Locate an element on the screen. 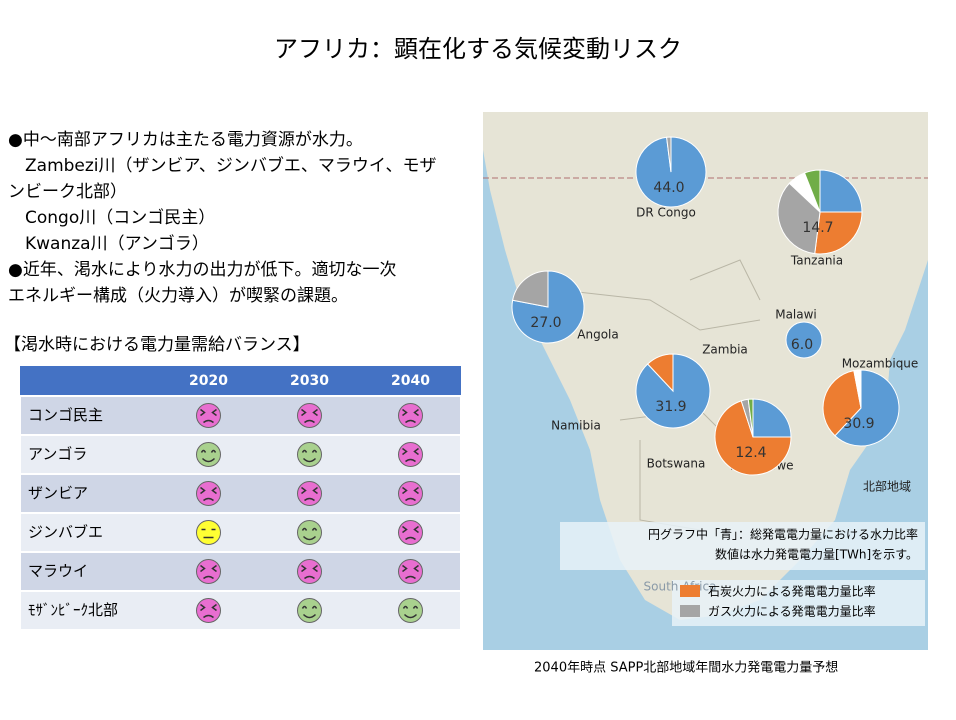  body-text: Congo川（コンゴ民主） is located at coordinates (111, 217).